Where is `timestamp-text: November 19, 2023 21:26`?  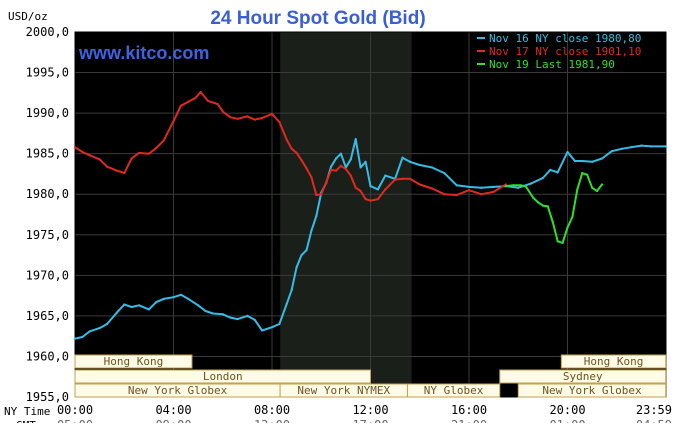
timestamp-text: November 19, 2023 21:26 is located at coordinates (565, 22).